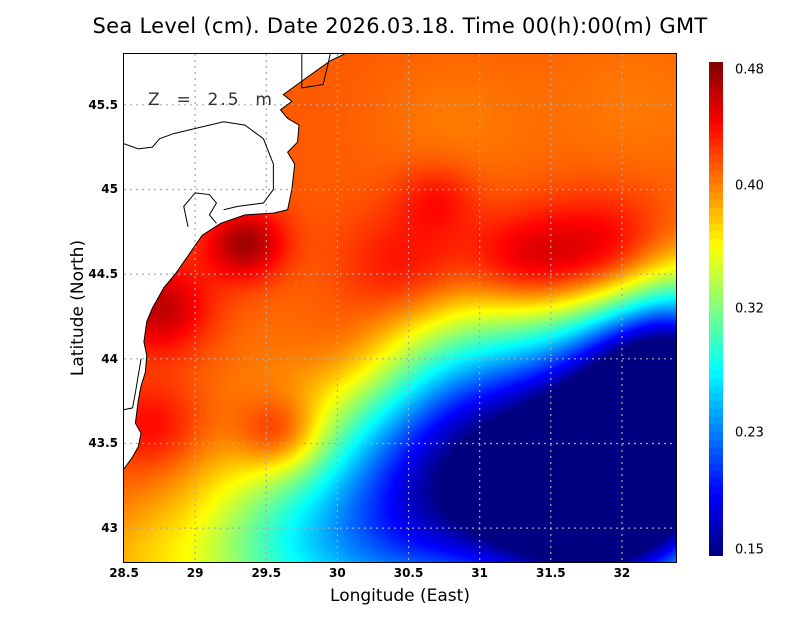 This screenshot has width=800, height=618. What do you see at coordinates (716, 309) in the screenshot?
I see `colorbar` at bounding box center [716, 309].